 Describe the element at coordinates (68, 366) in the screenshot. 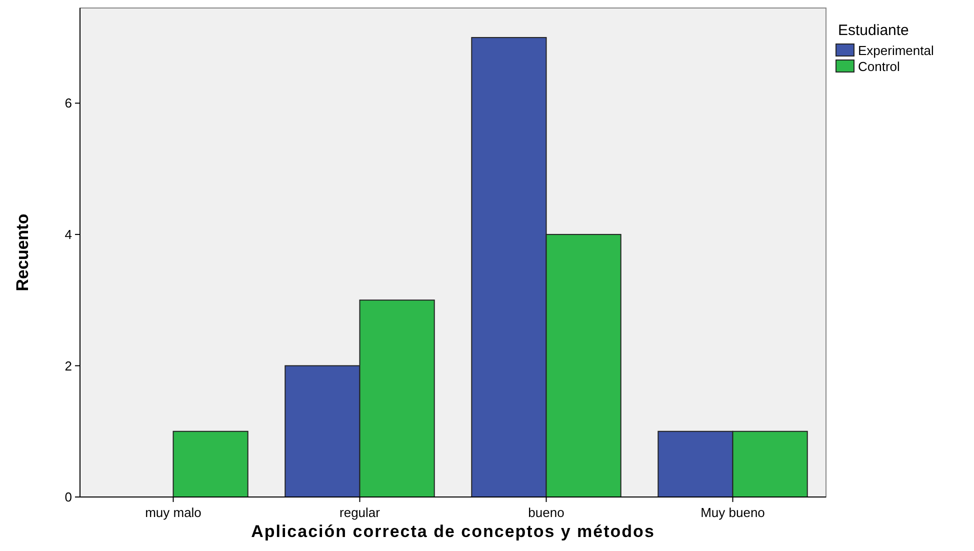

I see `y-tick-label: 2` at that location.